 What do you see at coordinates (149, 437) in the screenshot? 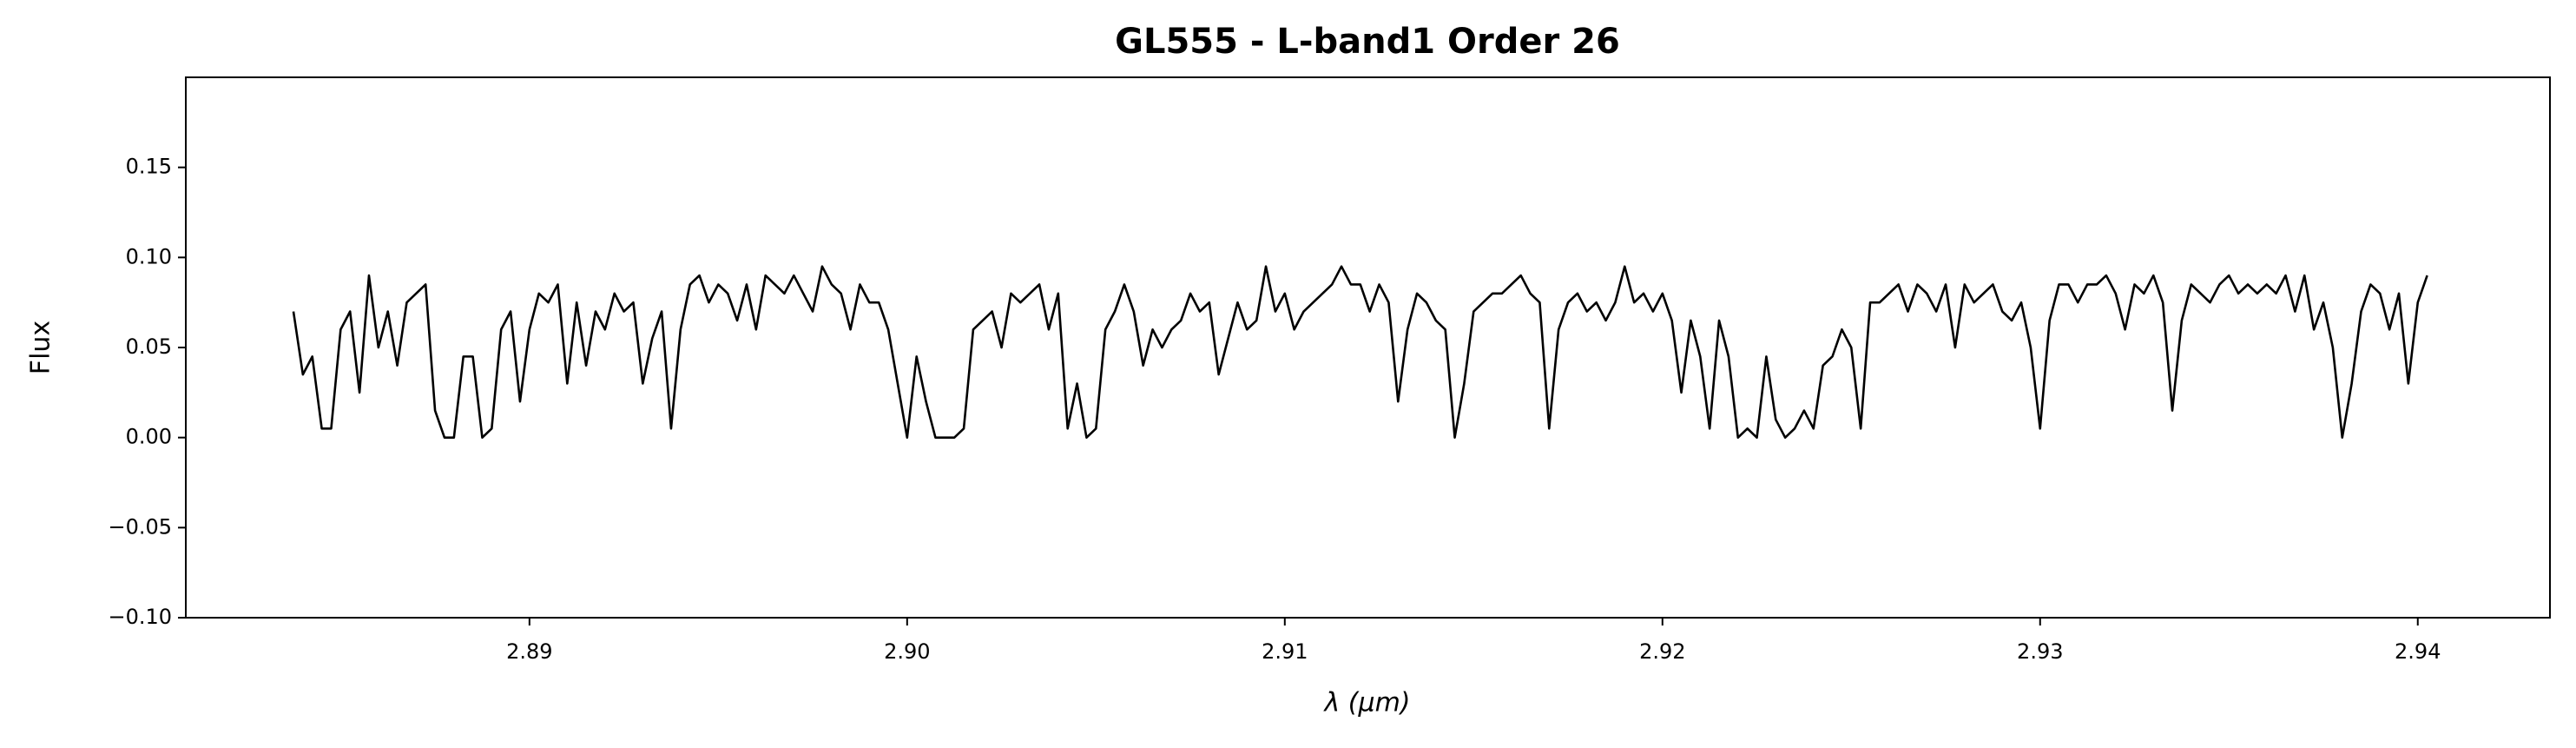
I see `y-tick-label: 0.00` at bounding box center [149, 437].